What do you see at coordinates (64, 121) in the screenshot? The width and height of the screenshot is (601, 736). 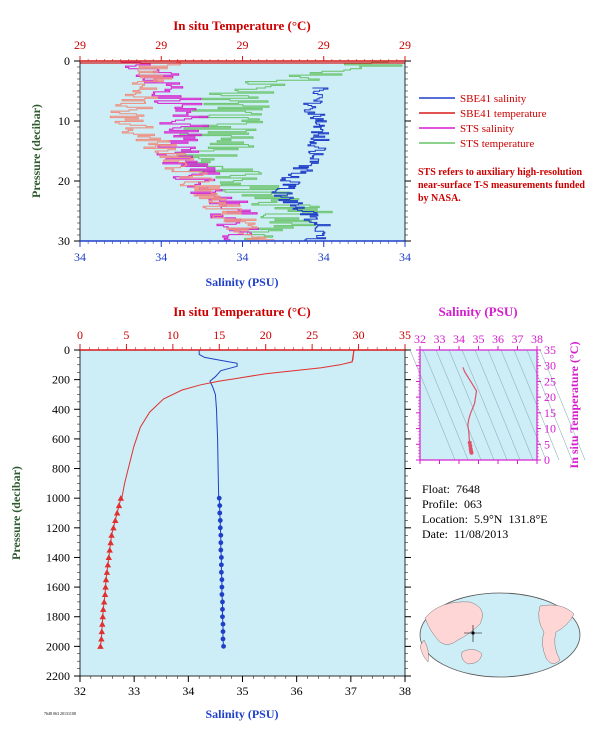 I see `top-pressure-tick-label: 10` at bounding box center [64, 121].